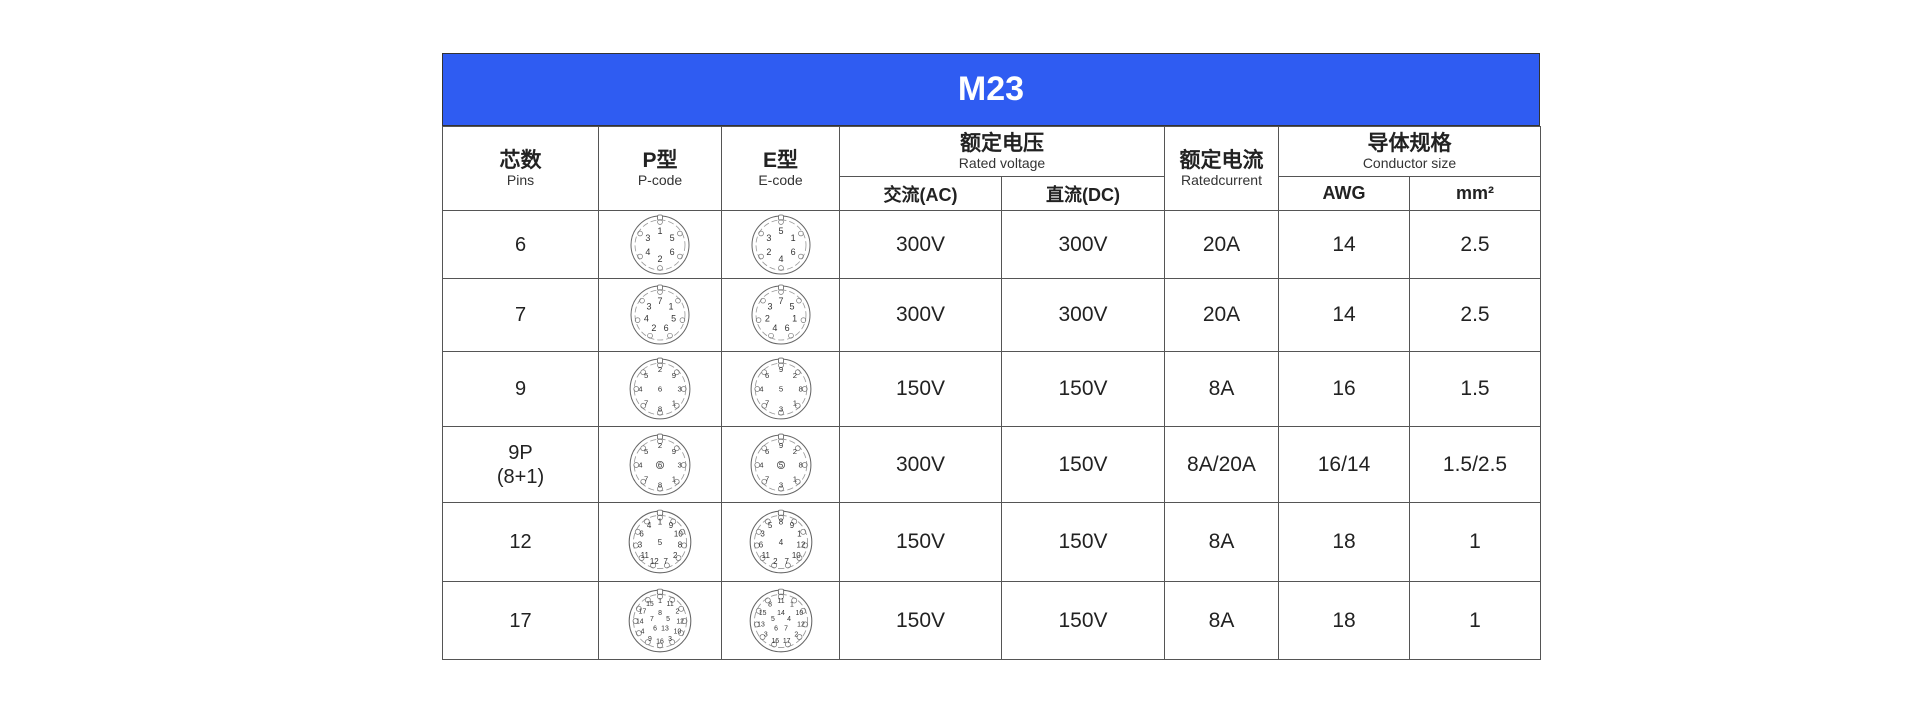 The image size is (1920, 711). What do you see at coordinates (1221, 464) in the screenshot?
I see `cell-current: 8A/20A` at bounding box center [1221, 464].